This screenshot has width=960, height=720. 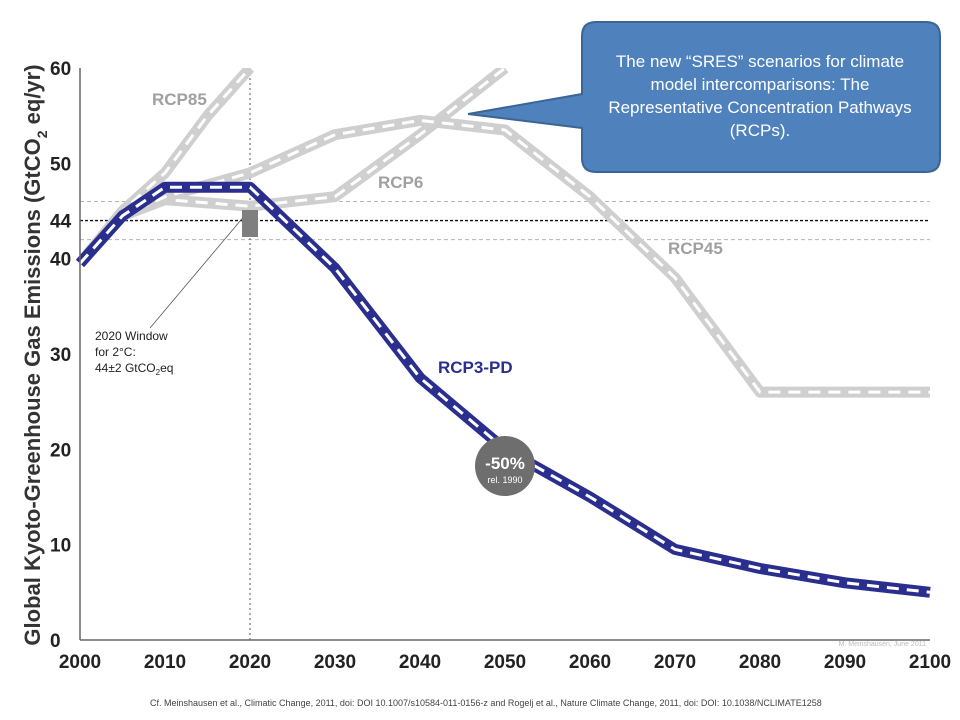 What do you see at coordinates (845, 662) in the screenshot?
I see `x-tick-label: 2090` at bounding box center [845, 662].